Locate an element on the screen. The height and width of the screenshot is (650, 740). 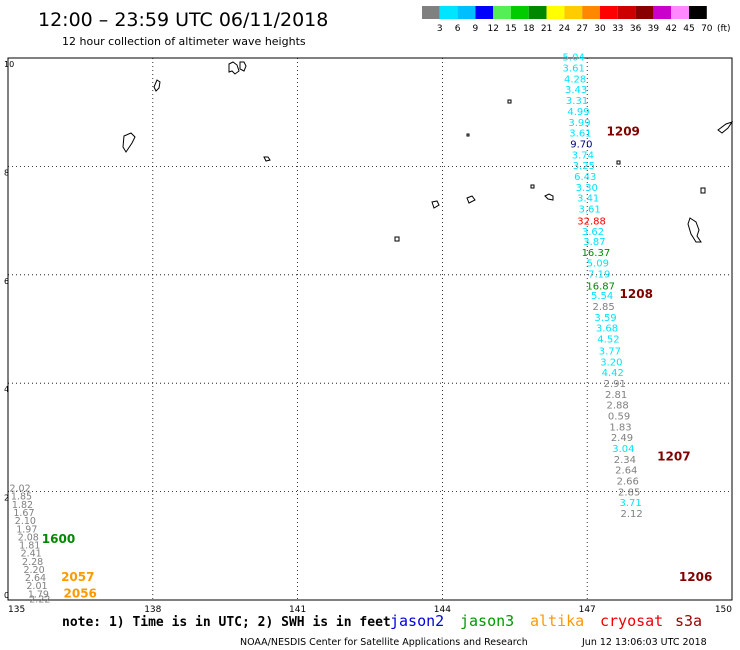
footer-generated: Jun 12 13:06:03 UTC 2018 is located at coordinates (644, 642).